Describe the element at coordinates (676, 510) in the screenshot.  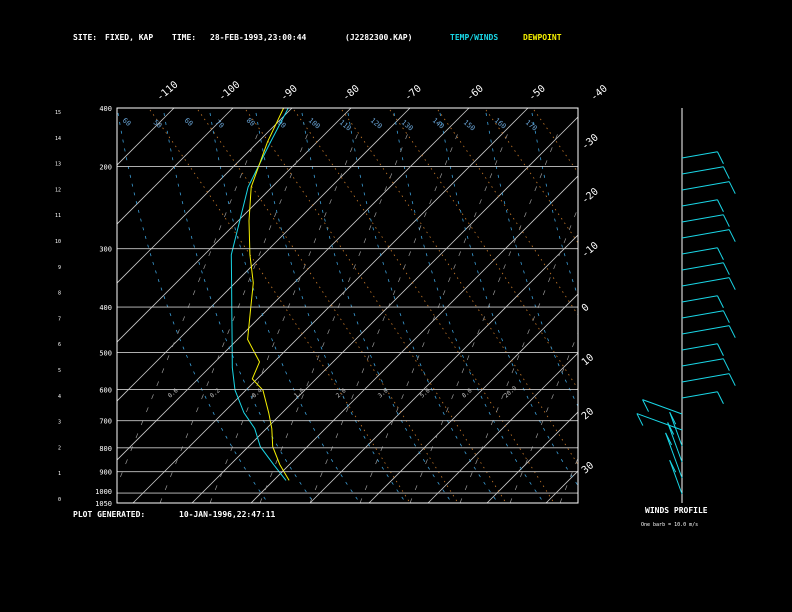
I see `winds-profile-title: WINDS PROFILE` at that location.